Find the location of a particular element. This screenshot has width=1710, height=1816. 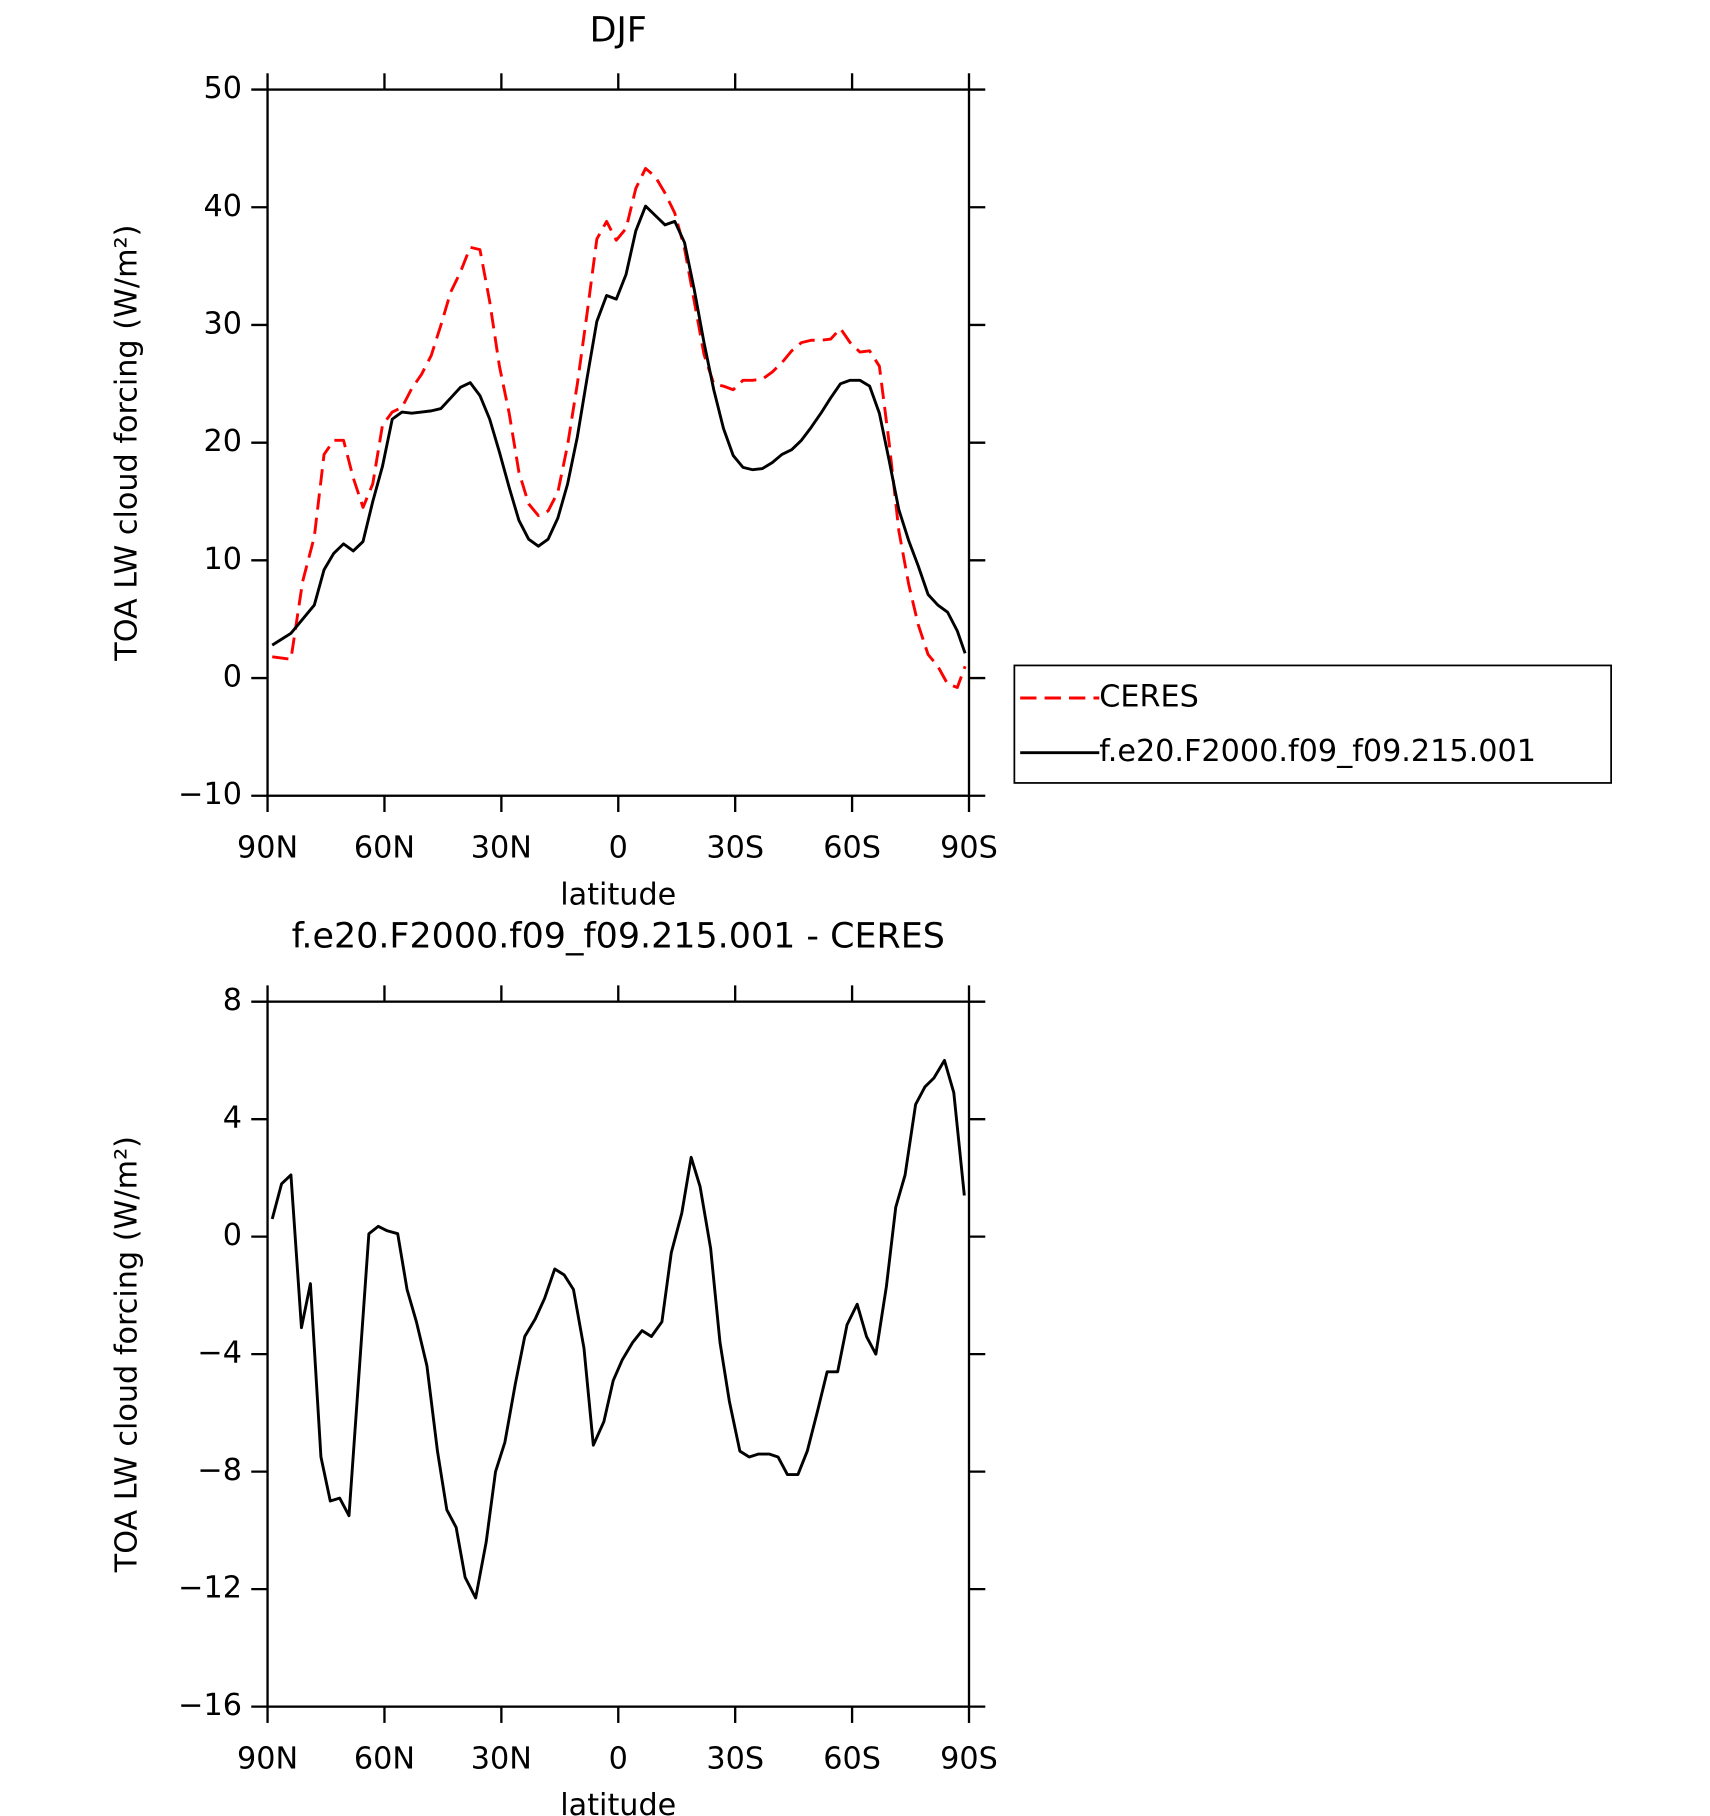

chart-title: f.e20.F2000.f09_f09.215.001 - CERES is located at coordinates (618, 937).